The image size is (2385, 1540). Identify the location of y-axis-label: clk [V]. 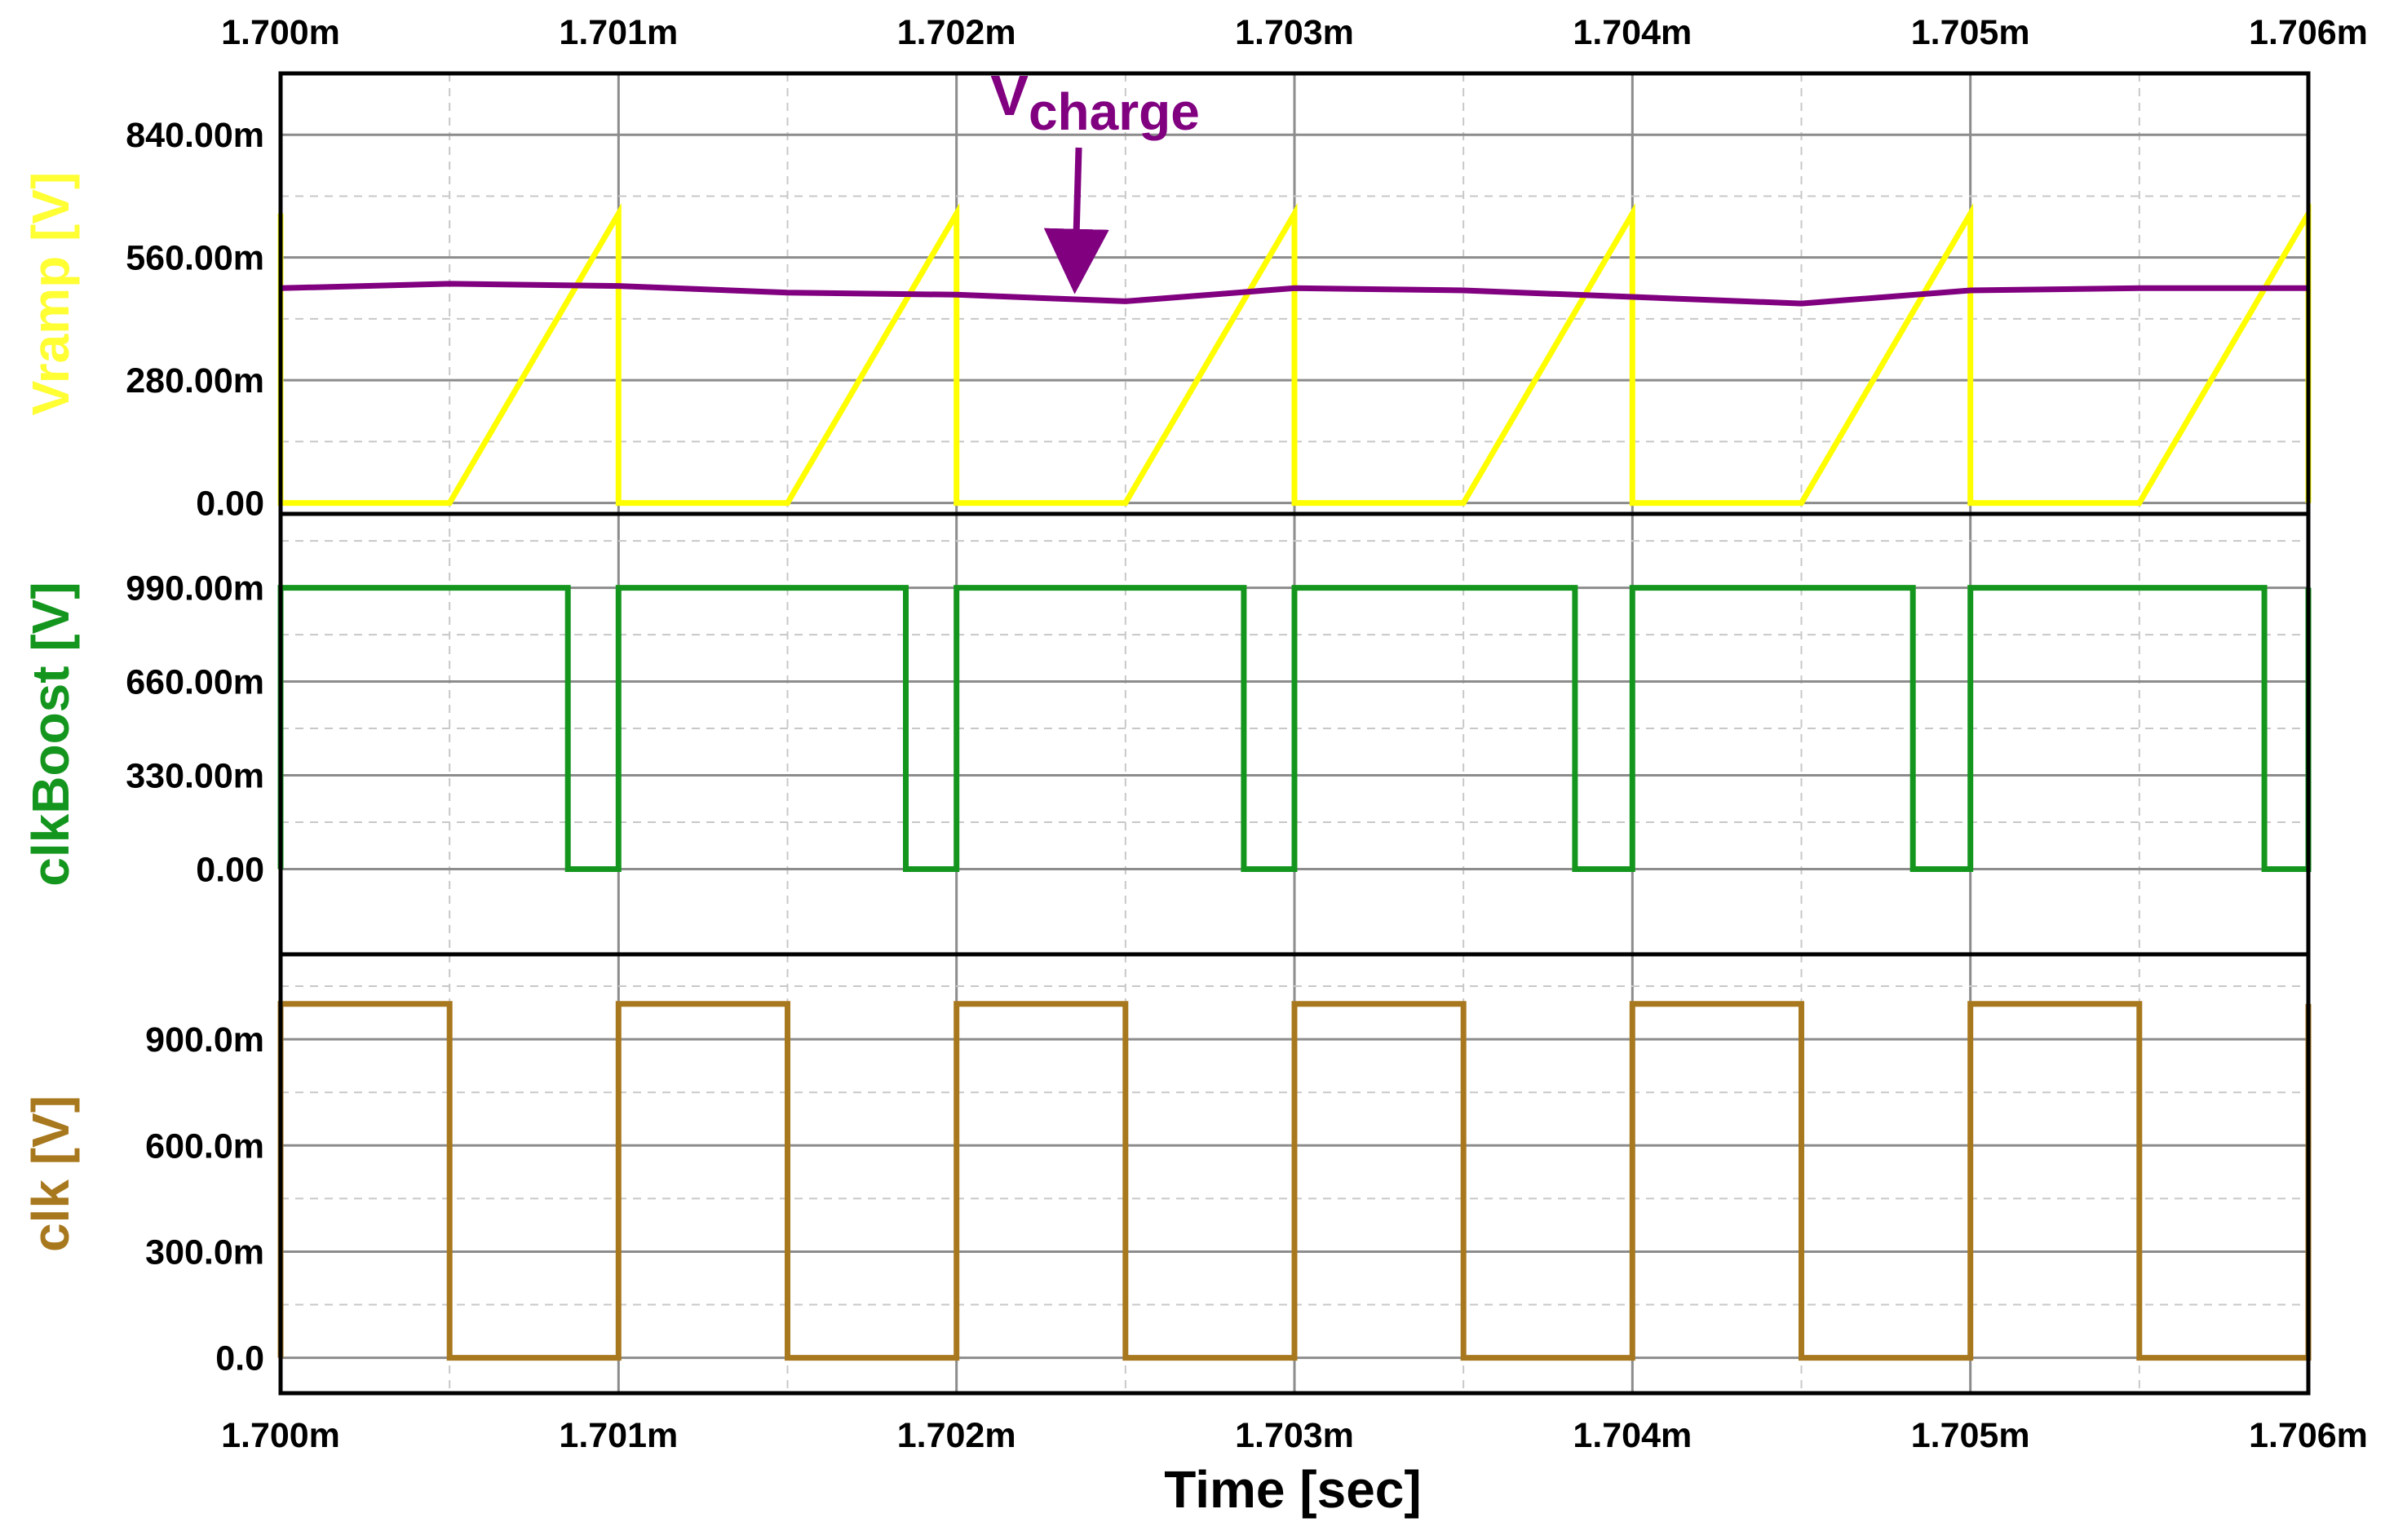
(51, 1173).